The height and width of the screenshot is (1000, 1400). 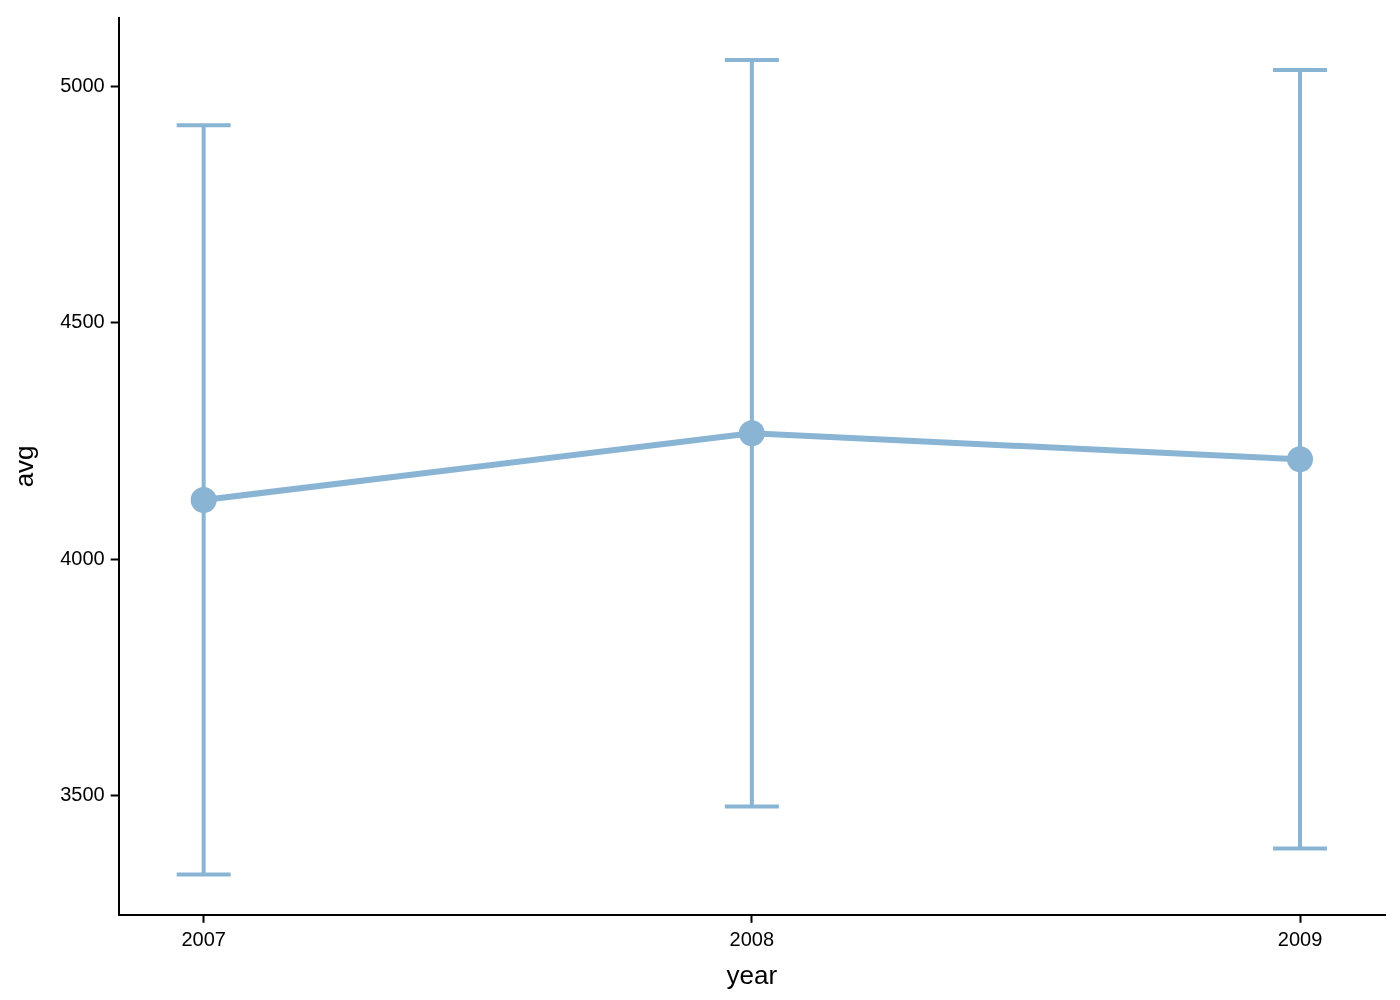 I want to click on y-tick-label: 4000, so click(x=82, y=557).